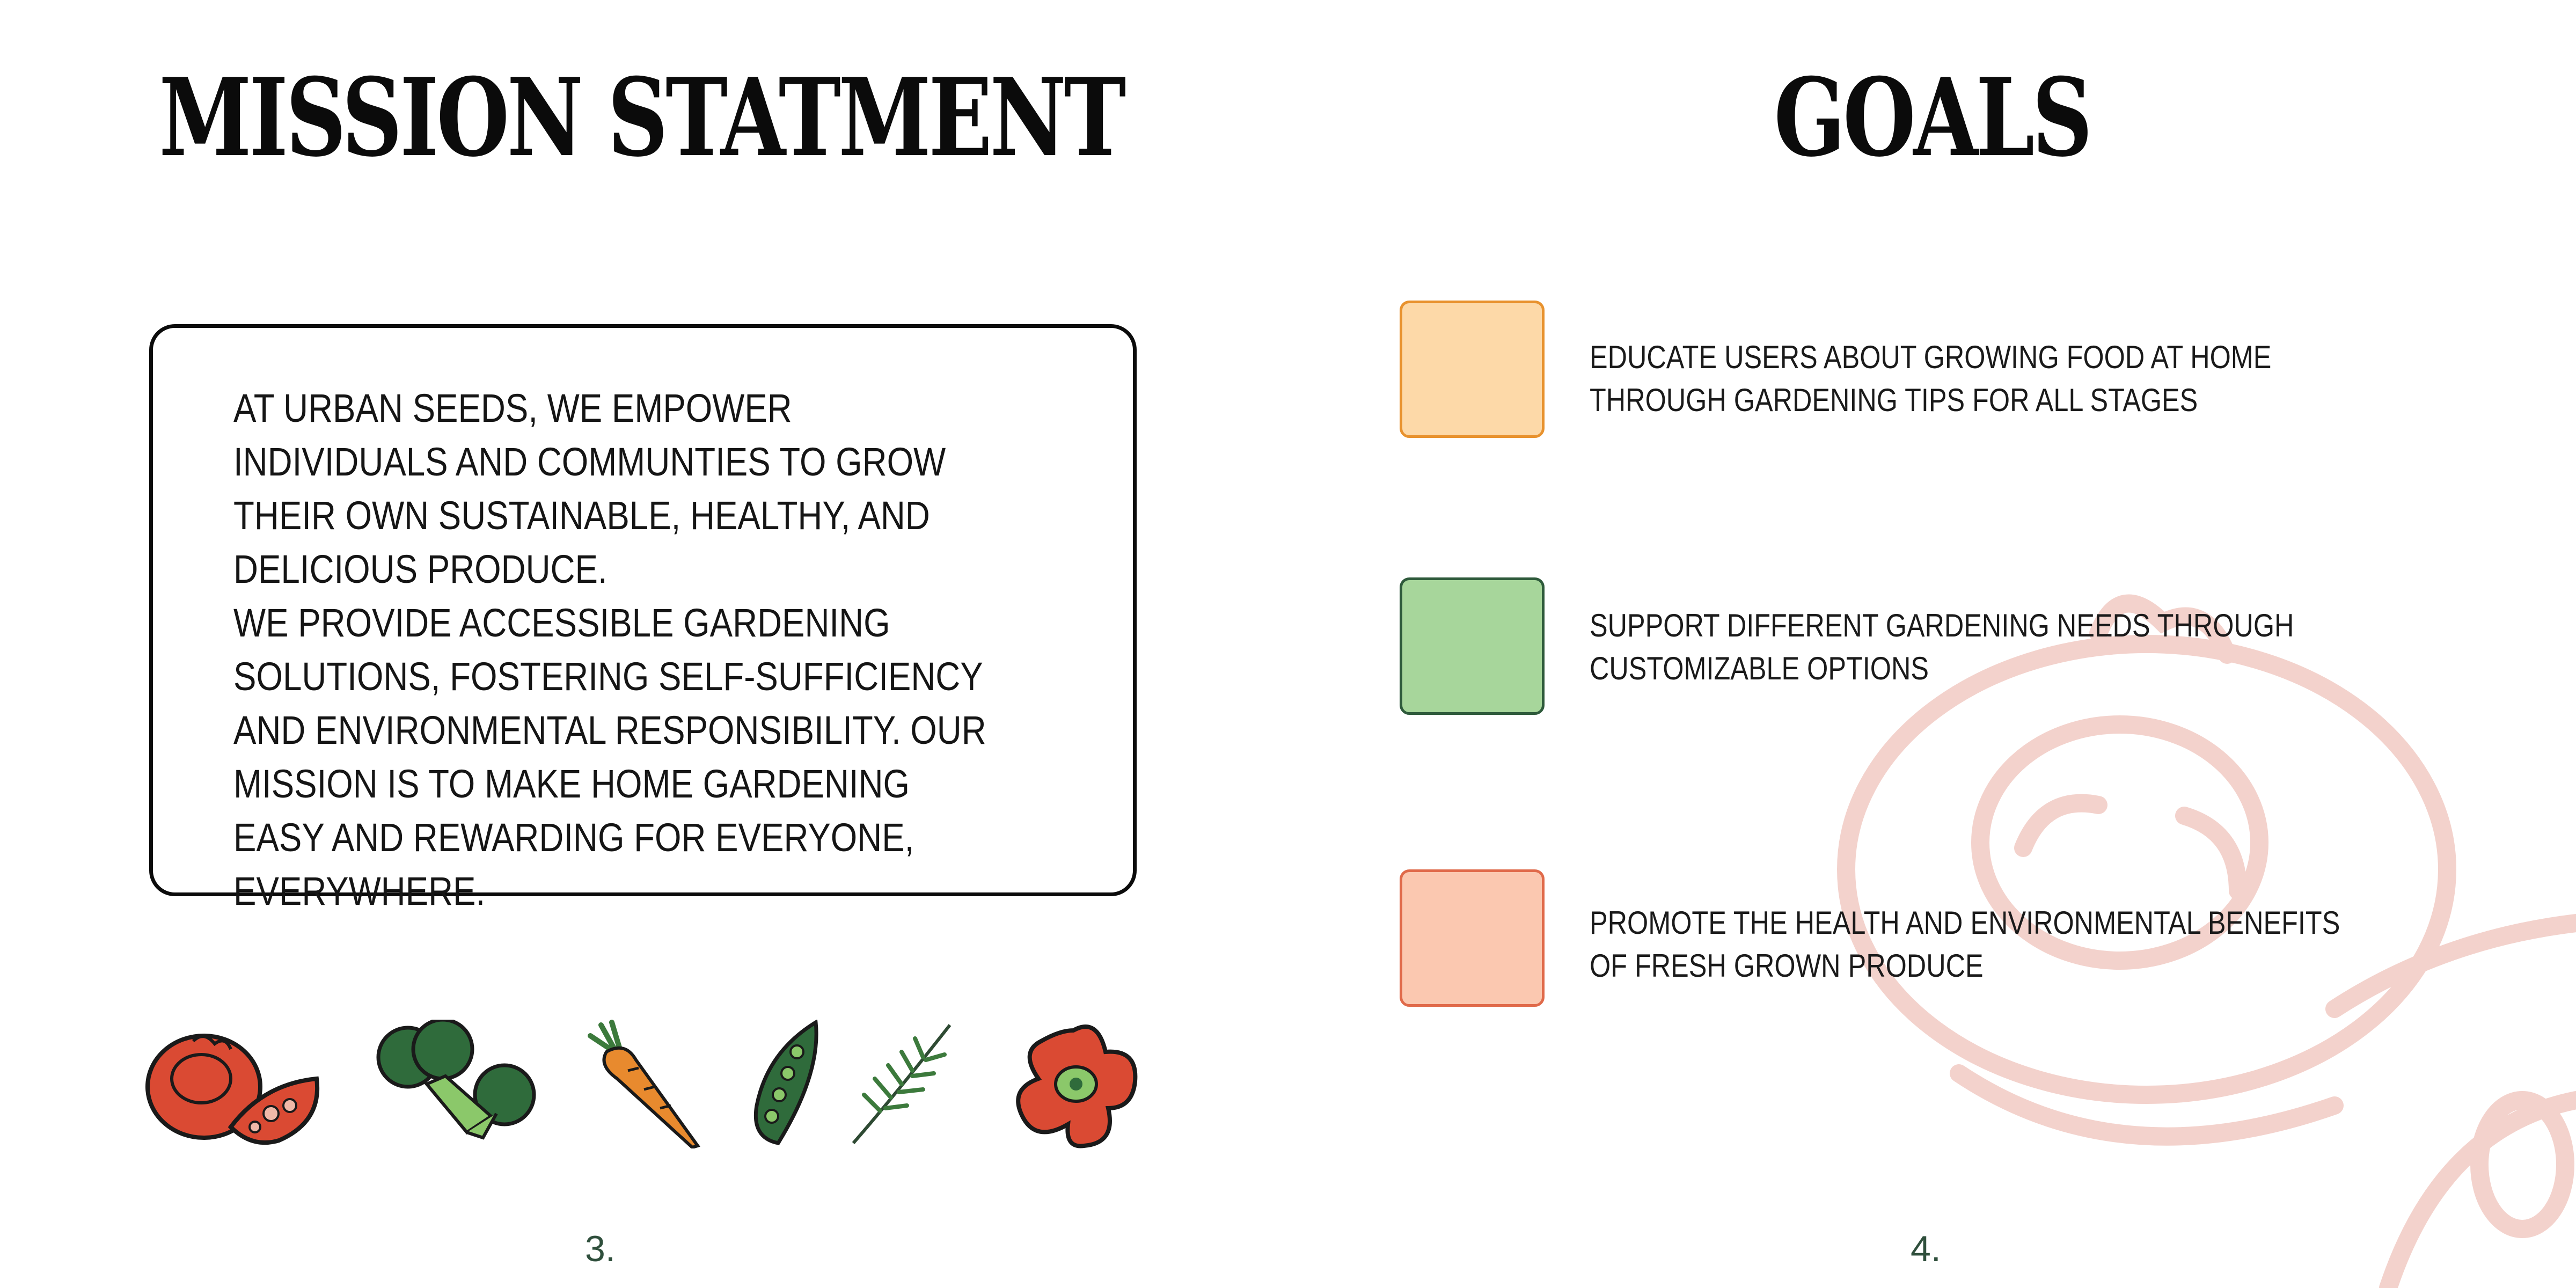 This screenshot has height=1288, width=2576. Describe the element at coordinates (785, 1082) in the screenshot. I see `pea-pod-icon` at that location.